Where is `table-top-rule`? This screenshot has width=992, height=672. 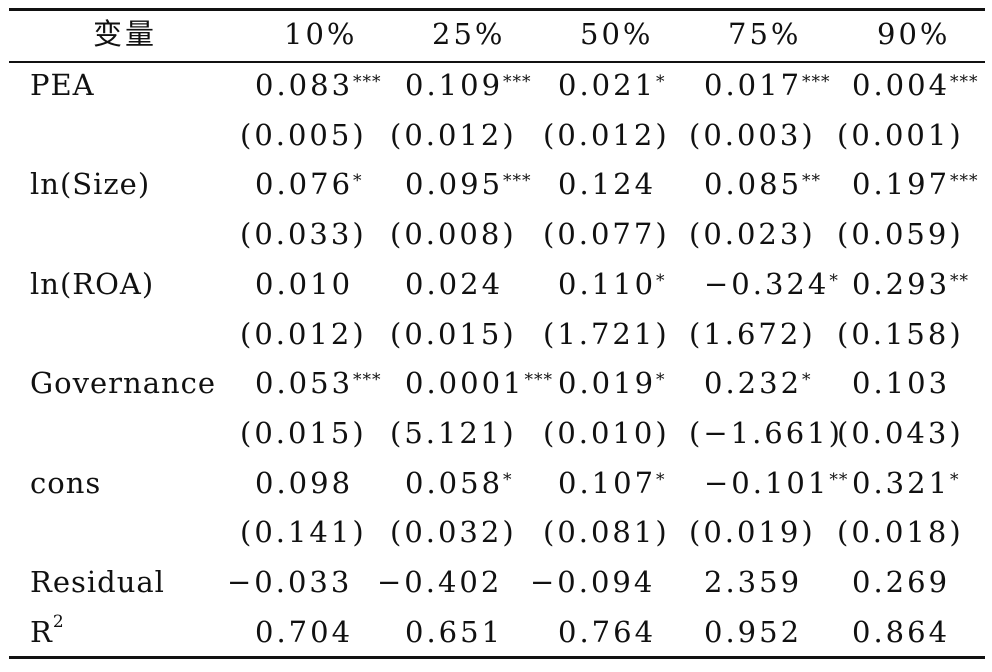 table-top-rule is located at coordinates (497, 9).